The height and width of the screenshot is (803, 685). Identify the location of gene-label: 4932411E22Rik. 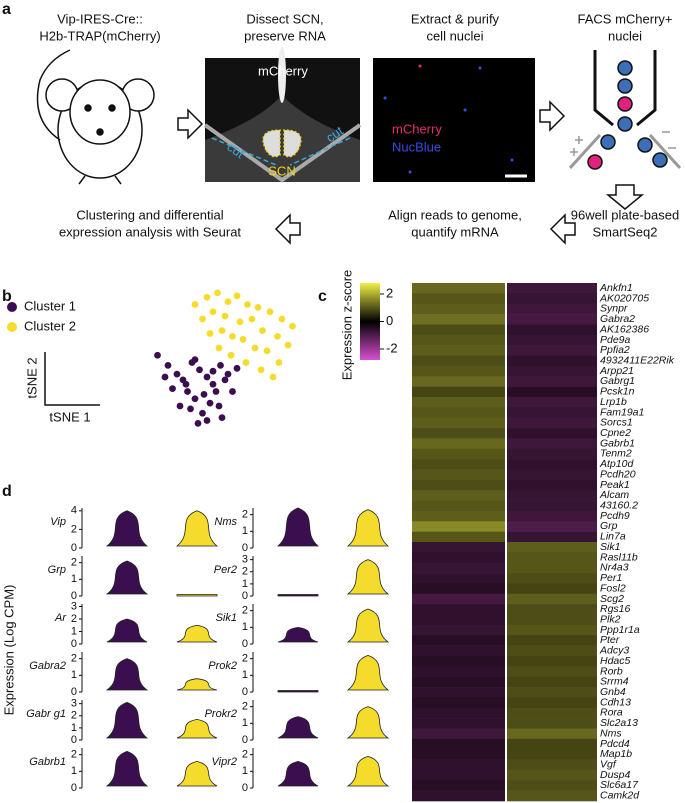
(637, 360).